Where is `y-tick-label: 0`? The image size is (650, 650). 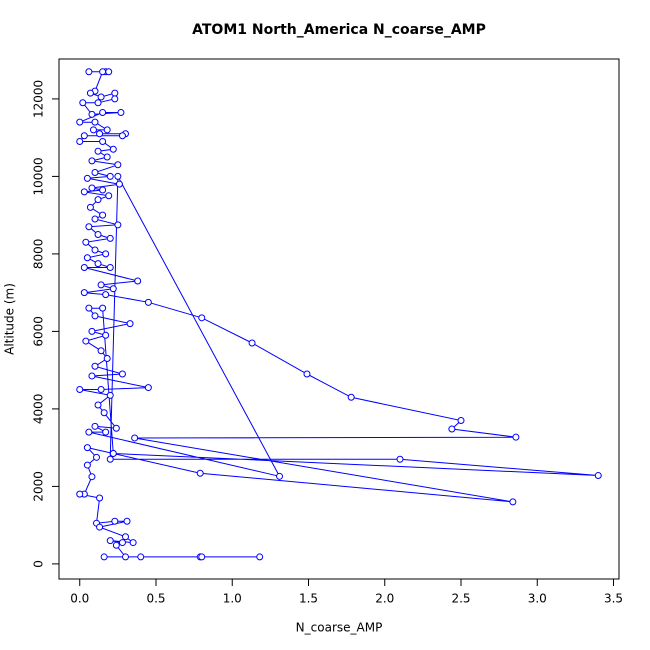
y-tick-label: 0 is located at coordinates (39, 564).